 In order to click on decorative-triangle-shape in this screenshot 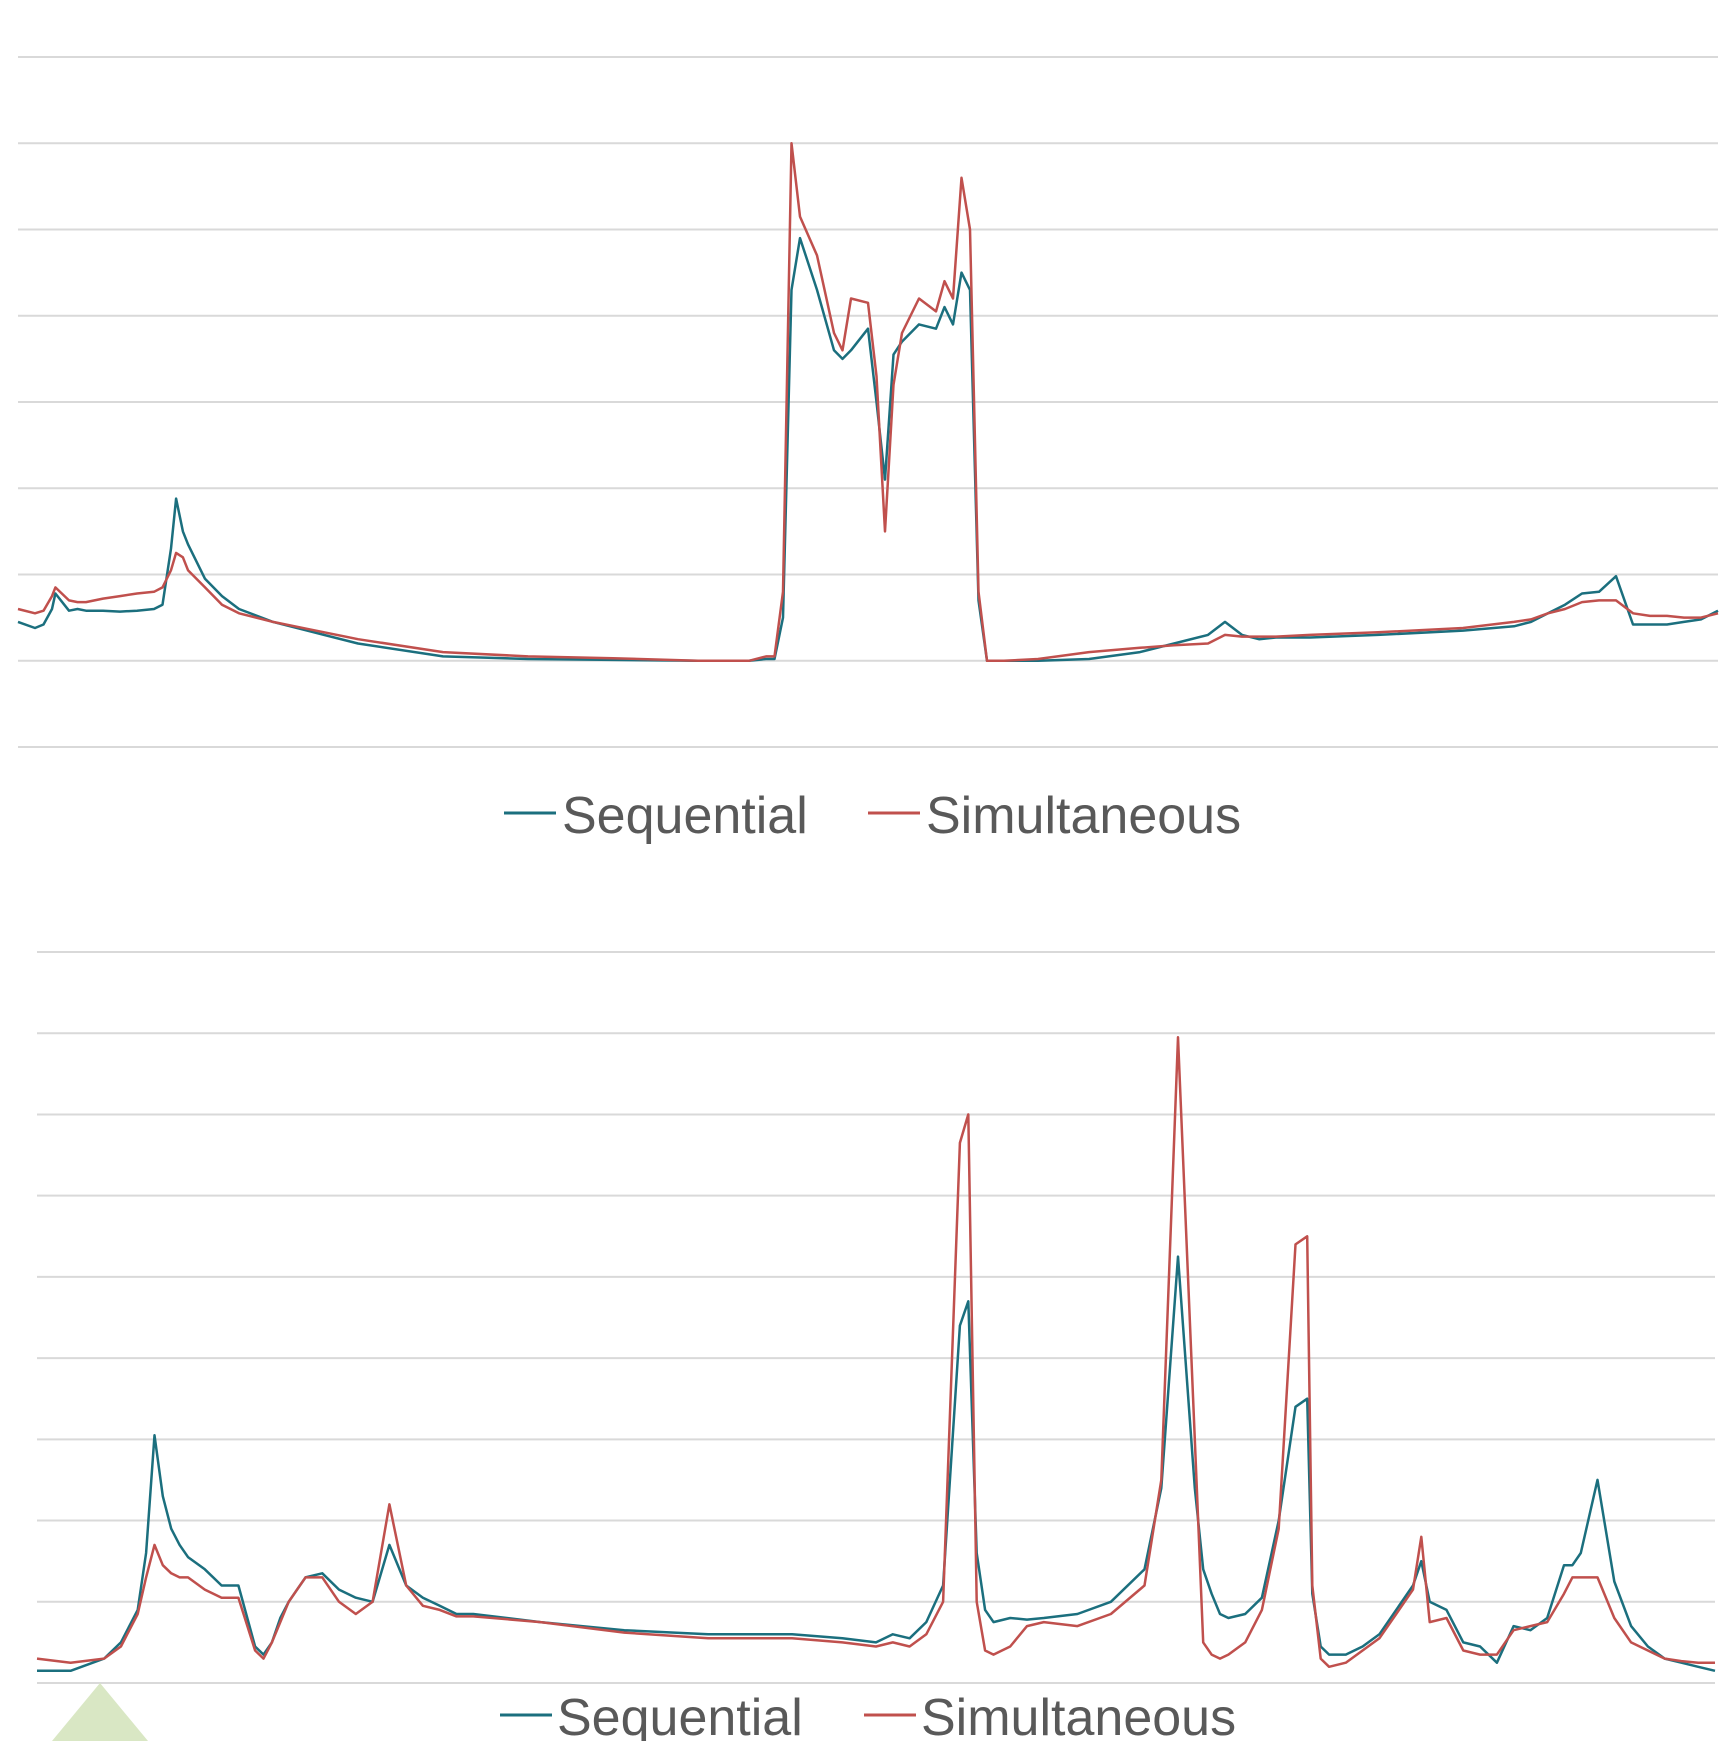, I will do `click(100, 1712)`.